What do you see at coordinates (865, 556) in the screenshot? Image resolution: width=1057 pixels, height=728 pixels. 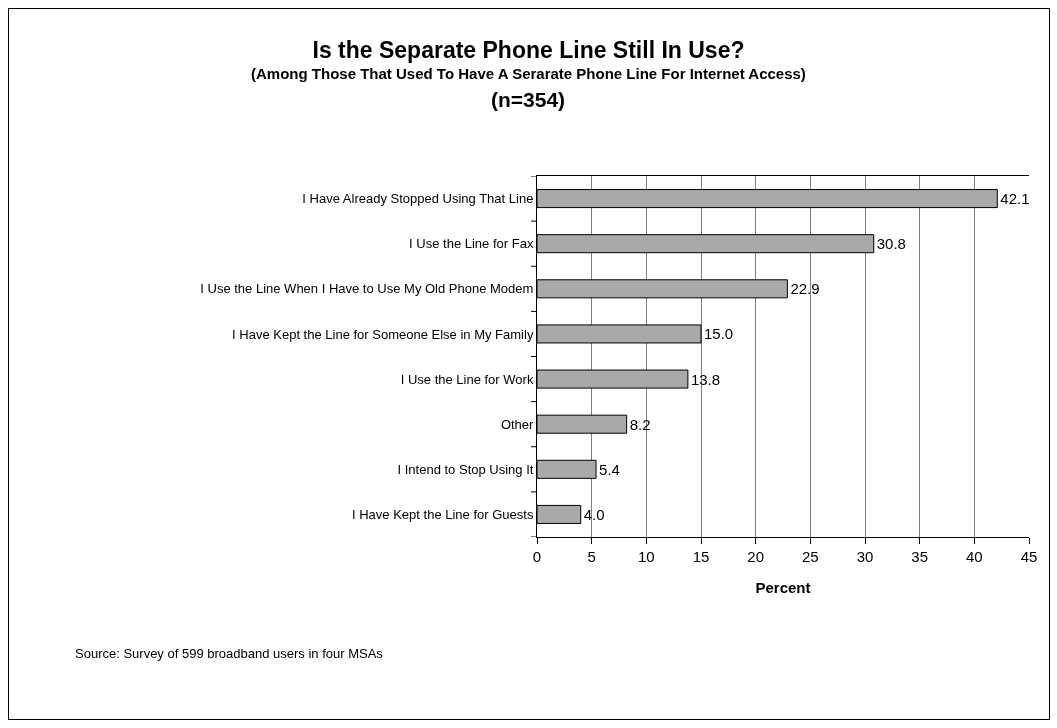 I see `x-tick-label: 30` at bounding box center [865, 556].